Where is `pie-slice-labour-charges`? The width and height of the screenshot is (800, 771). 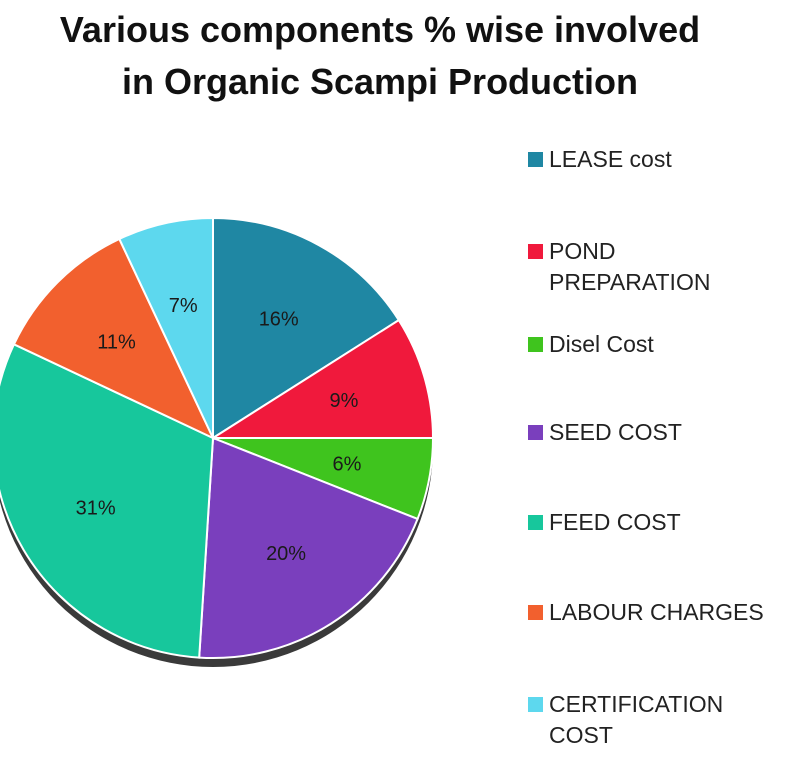
pie-slice-labour-charges is located at coordinates (114, 339).